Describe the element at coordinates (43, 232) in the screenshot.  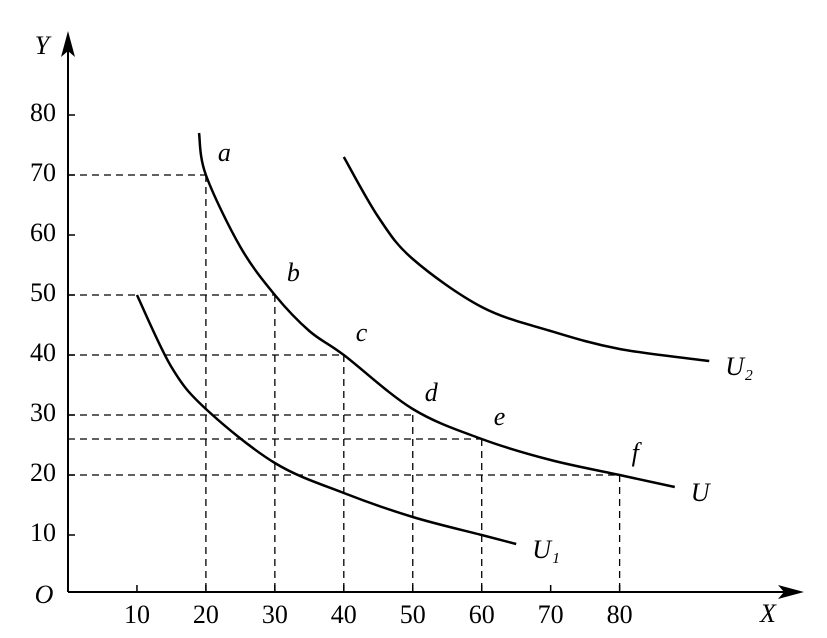
I see `y-tick-label: 60` at that location.